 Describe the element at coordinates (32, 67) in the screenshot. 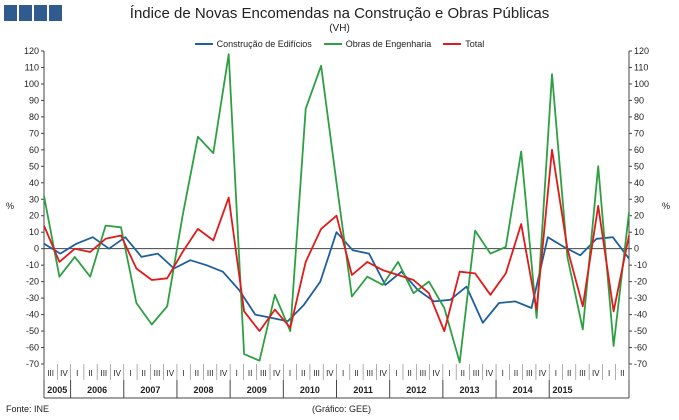

I see `y-tick-label-left: 110` at that location.